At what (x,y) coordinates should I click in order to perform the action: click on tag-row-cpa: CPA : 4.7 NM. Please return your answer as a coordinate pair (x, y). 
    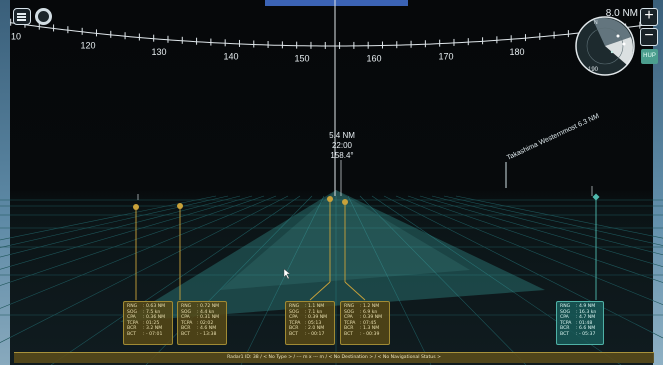
    Looking at the image, I should click on (580, 318).